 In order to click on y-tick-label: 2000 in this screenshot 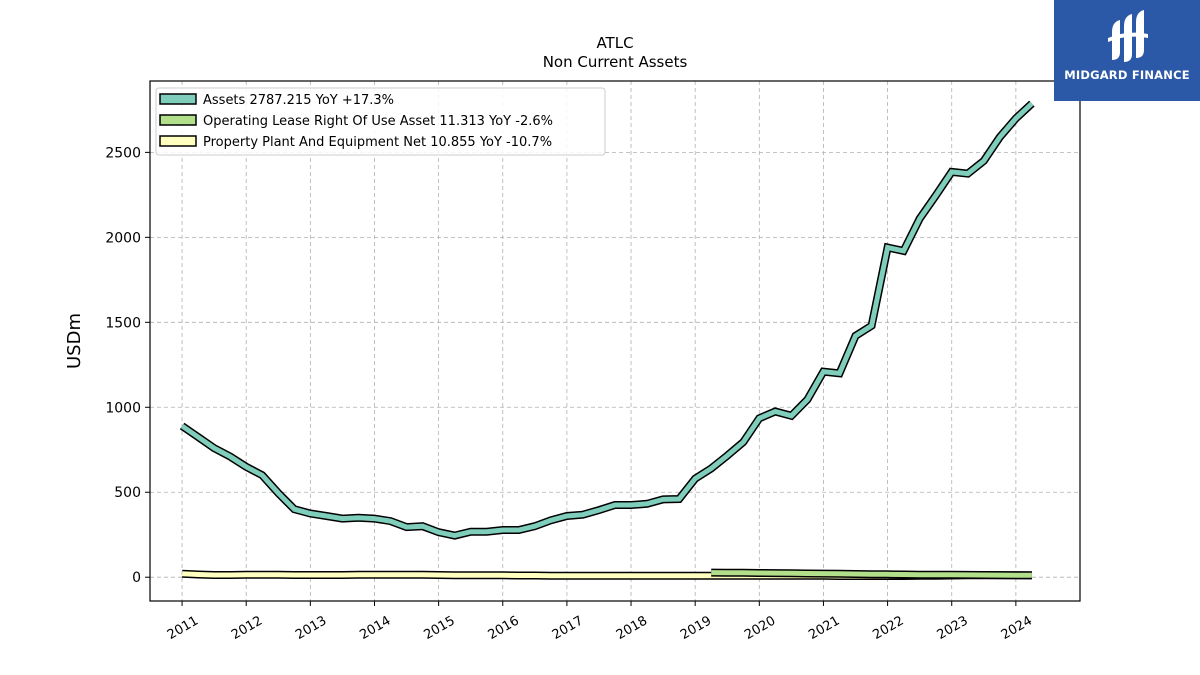, I will do `click(123, 238)`.